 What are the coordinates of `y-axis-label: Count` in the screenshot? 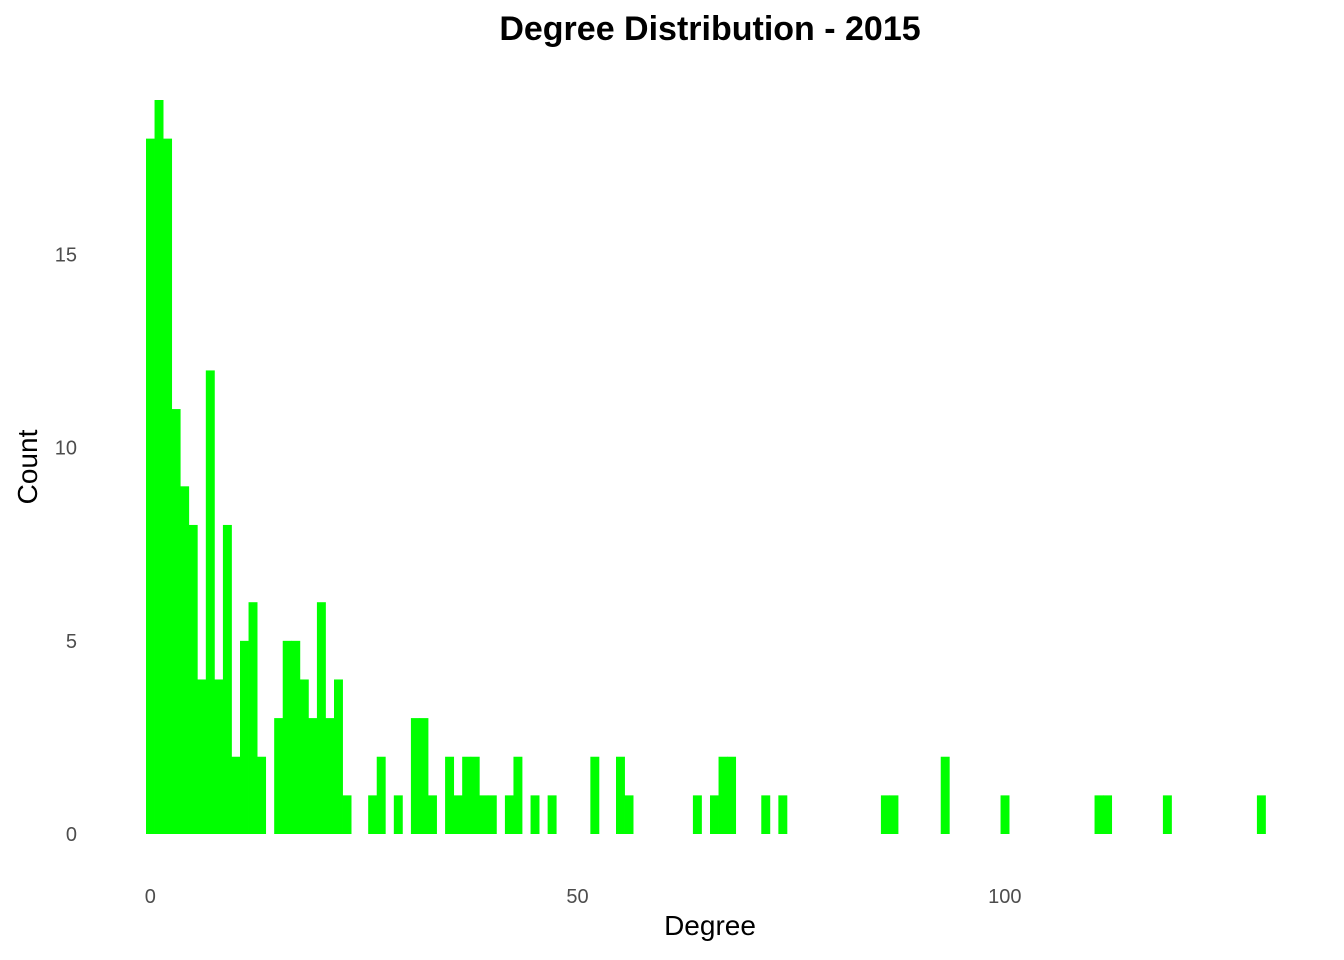 It's located at (27, 467).